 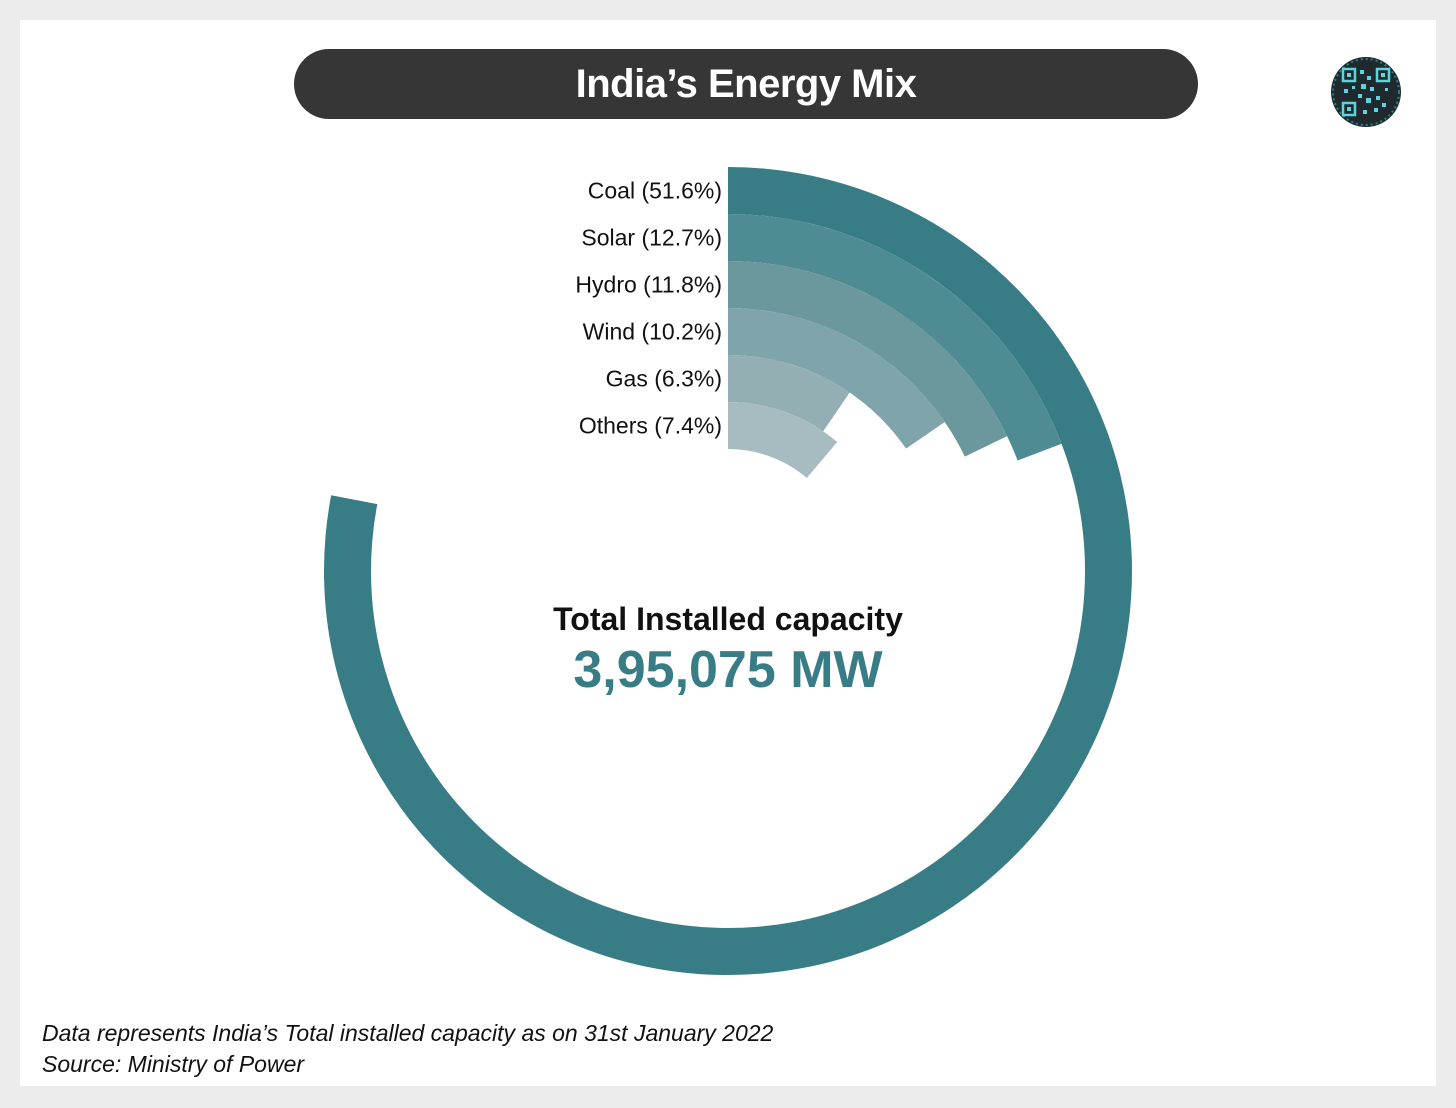 I want to click on label-others: Others (7.4%), so click(x=650, y=426).